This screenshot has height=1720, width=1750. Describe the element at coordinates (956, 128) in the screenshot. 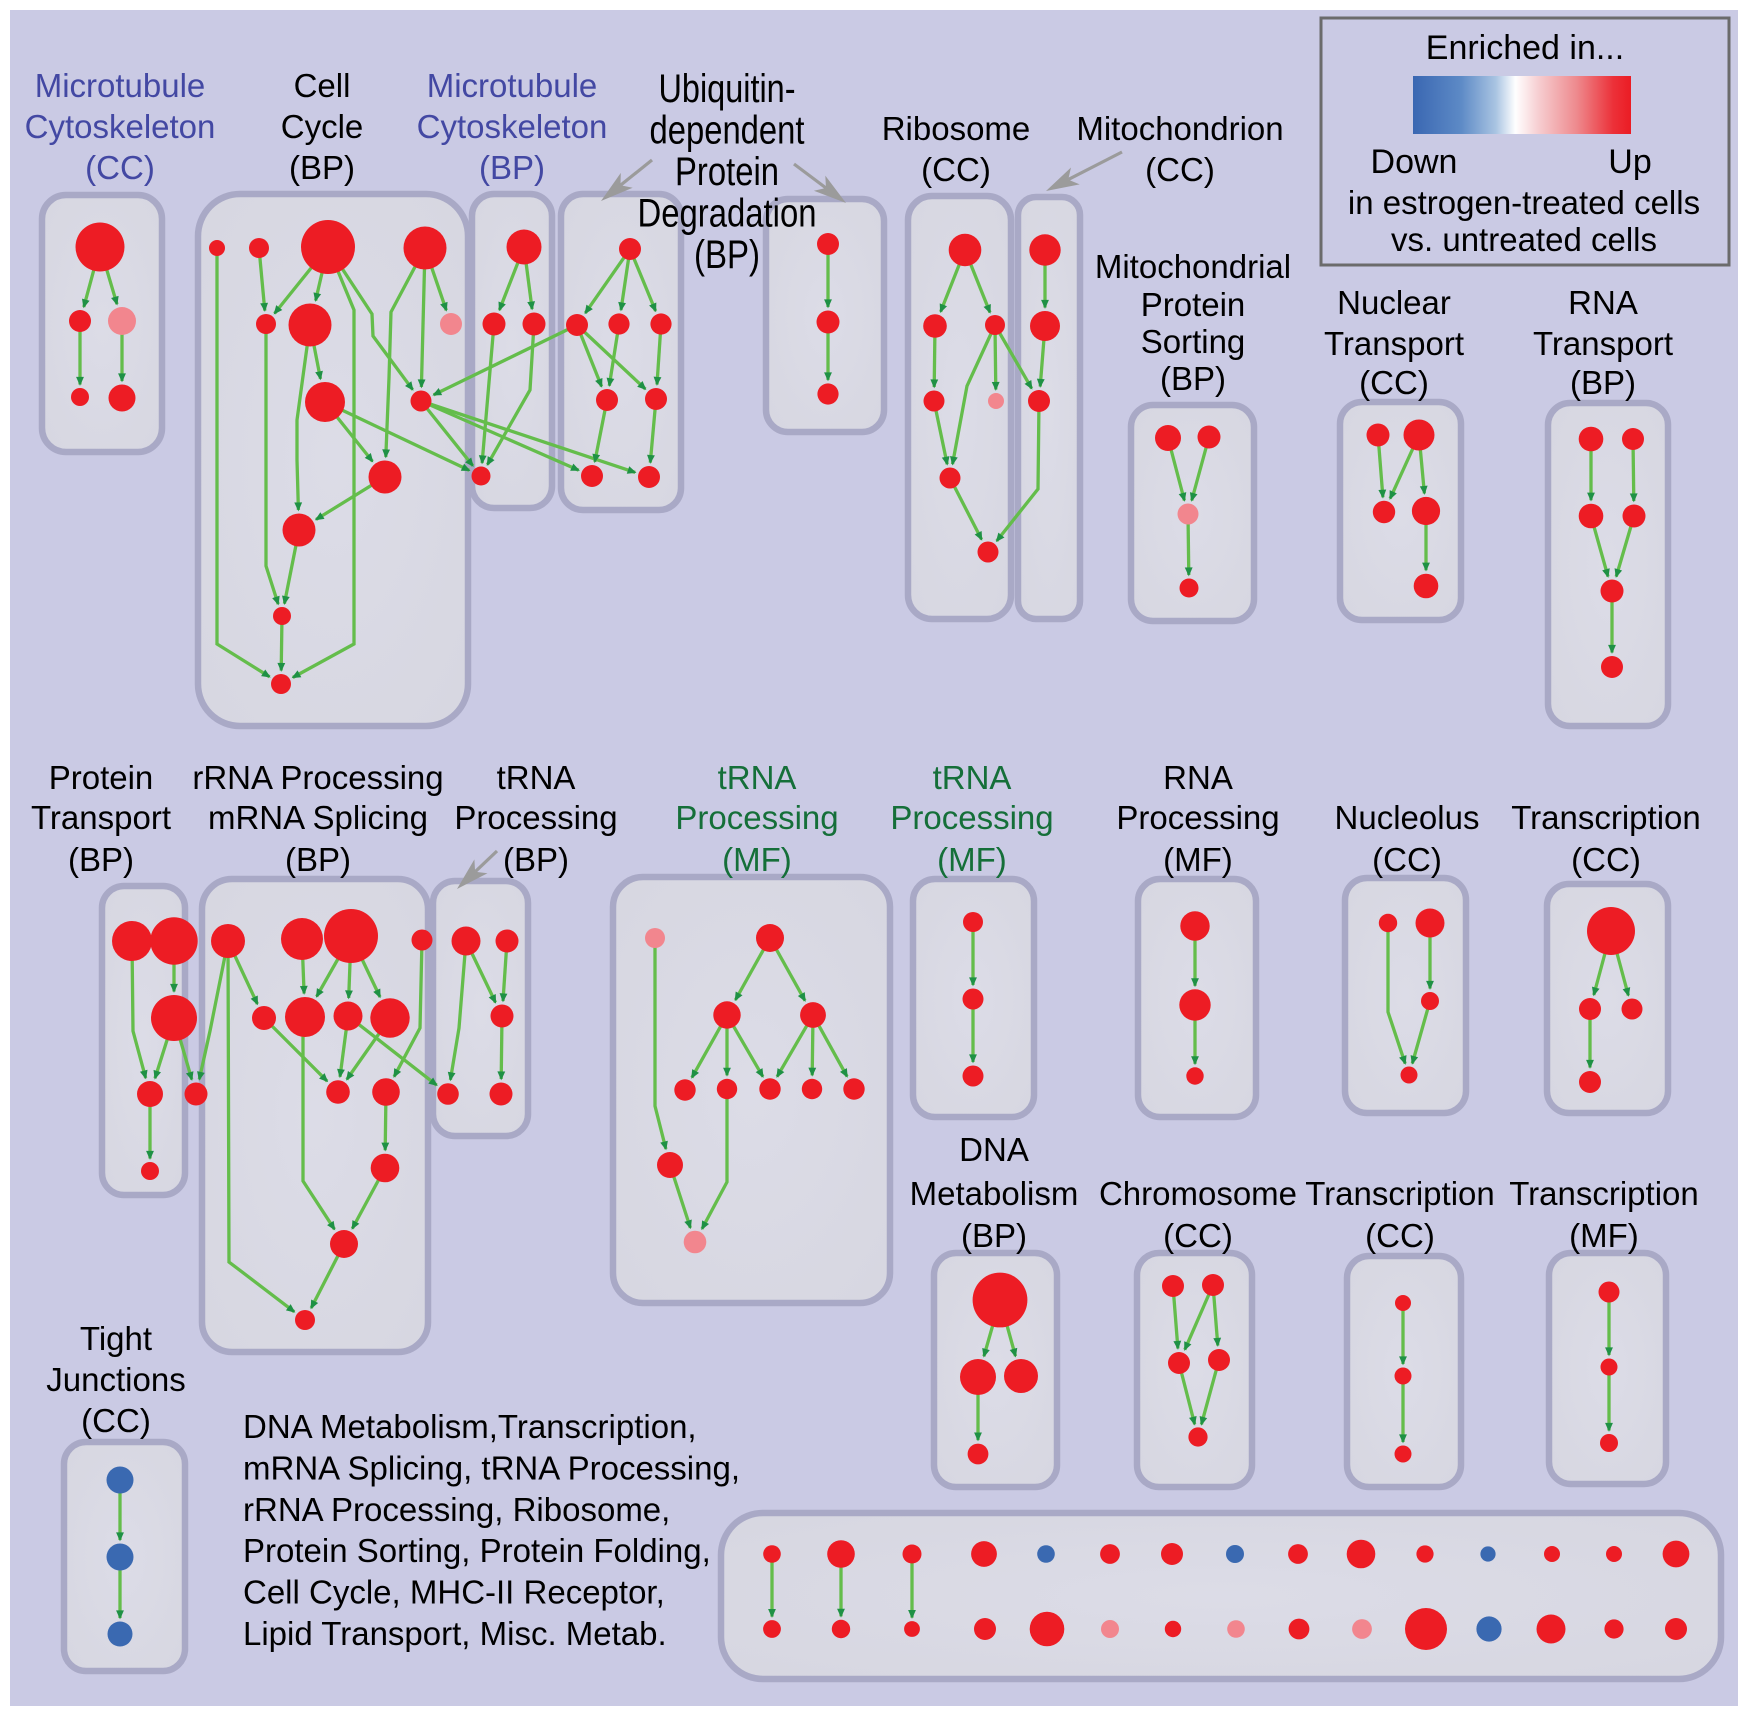

I see `svg-text: Ribosome` at that location.